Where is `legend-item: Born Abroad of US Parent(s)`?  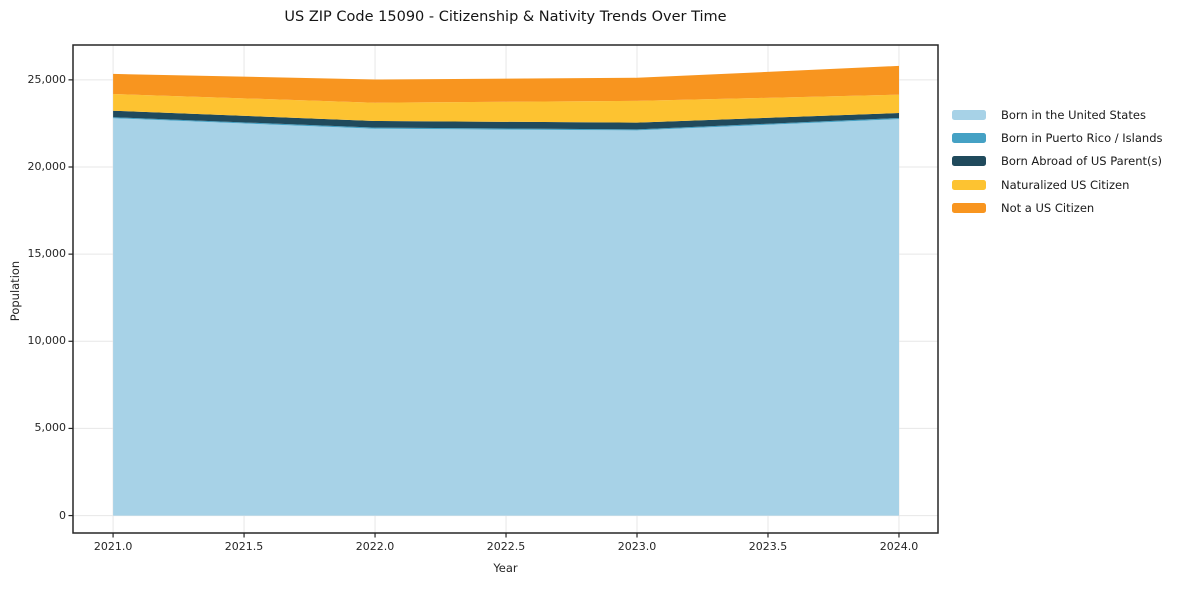 legend-item: Born Abroad of US Parent(s) is located at coordinates (1057, 161).